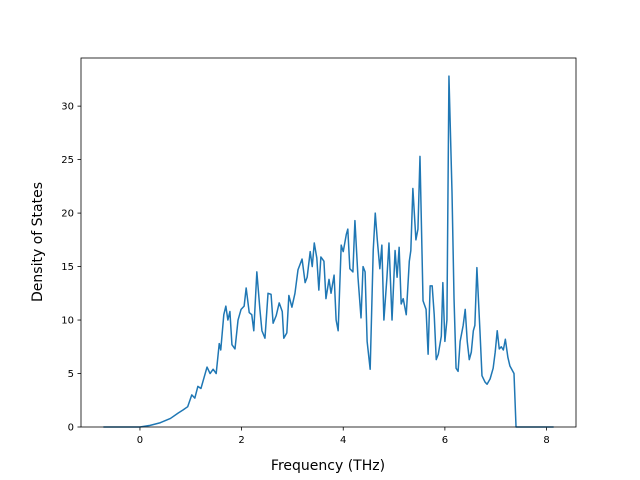 The width and height of the screenshot is (640, 480). What do you see at coordinates (546, 440) in the screenshot?
I see `x-tick-label: 8` at bounding box center [546, 440].